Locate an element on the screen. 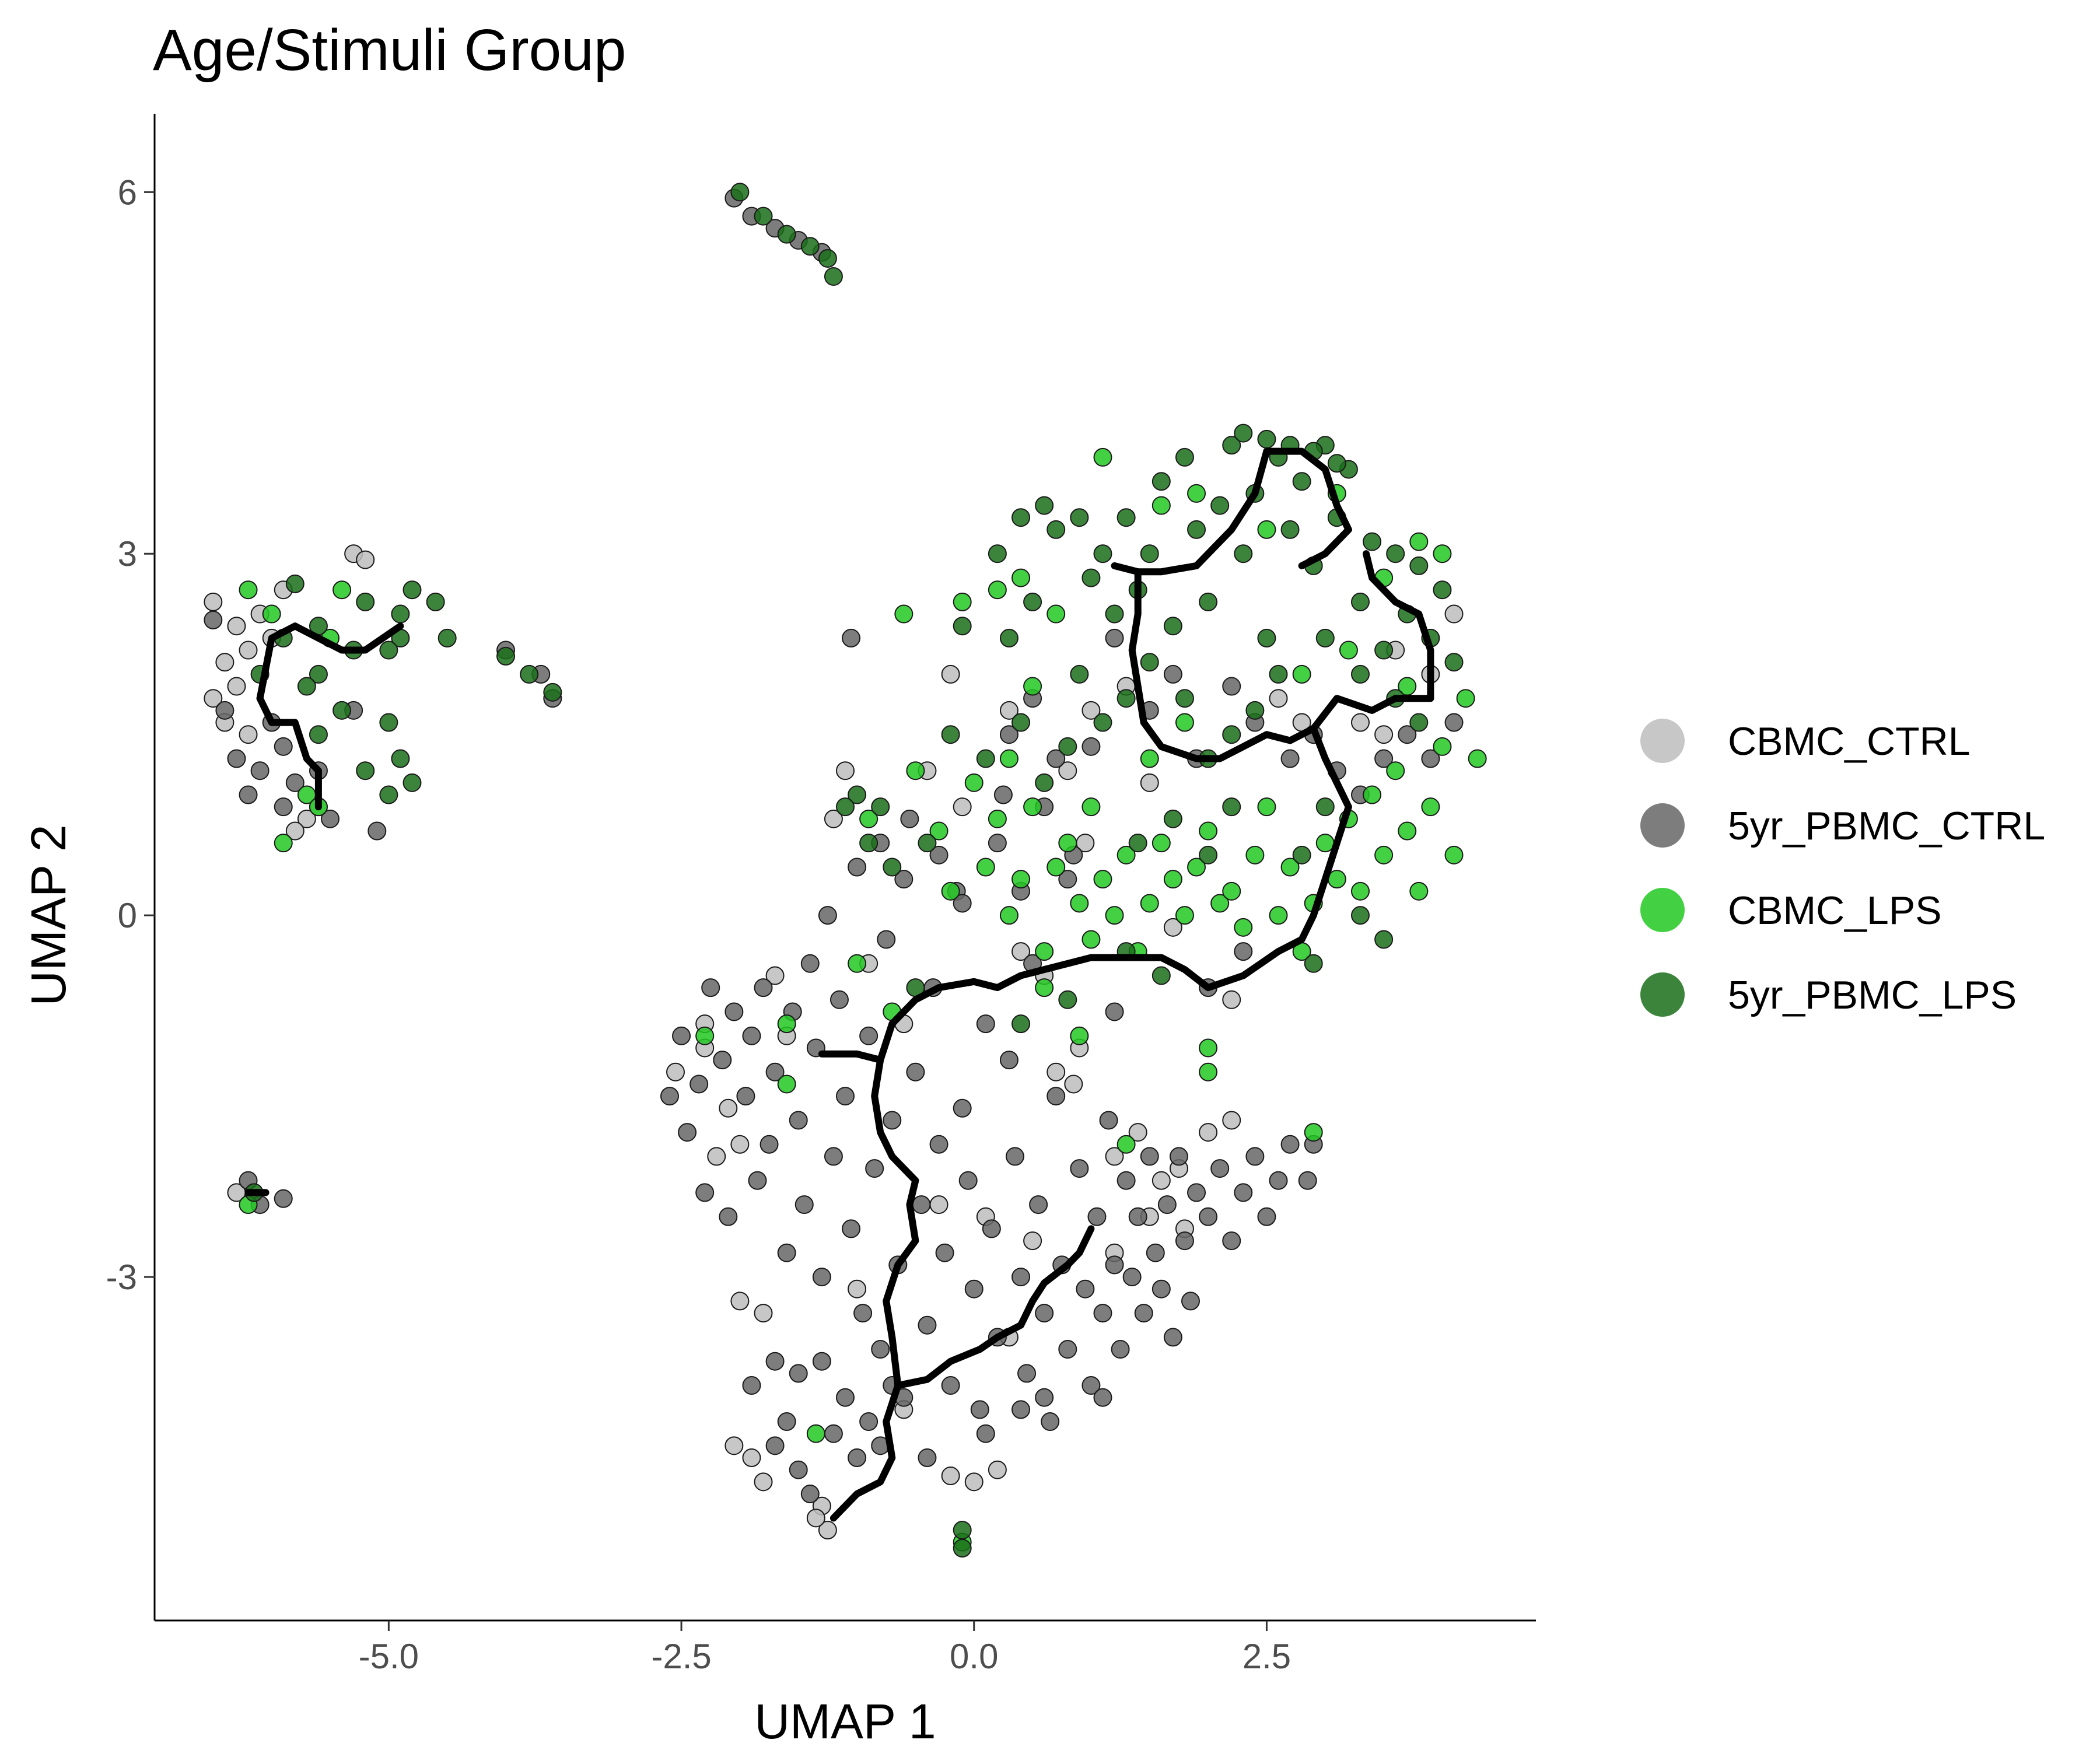 The image size is (2100, 1750). x-tick-label: 0.0 is located at coordinates (974, 1657).